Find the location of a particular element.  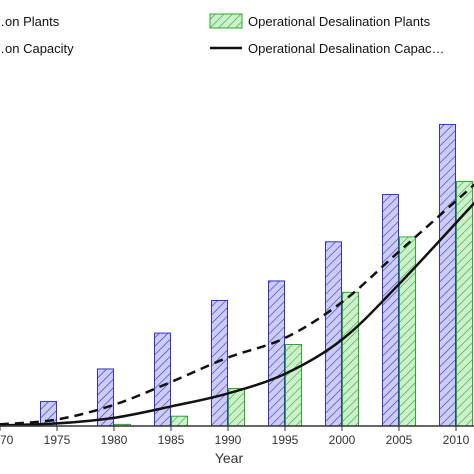

x-tick-label-1975: 1975 is located at coordinates (57, 440).